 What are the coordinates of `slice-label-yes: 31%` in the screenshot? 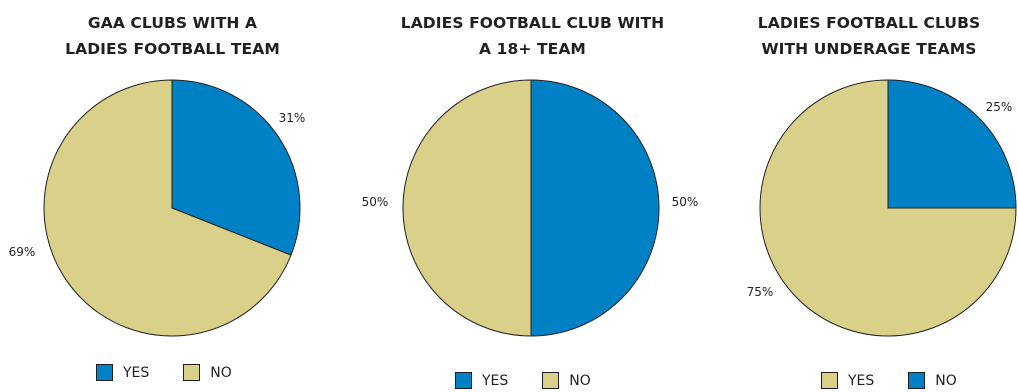 It's located at (292, 118).